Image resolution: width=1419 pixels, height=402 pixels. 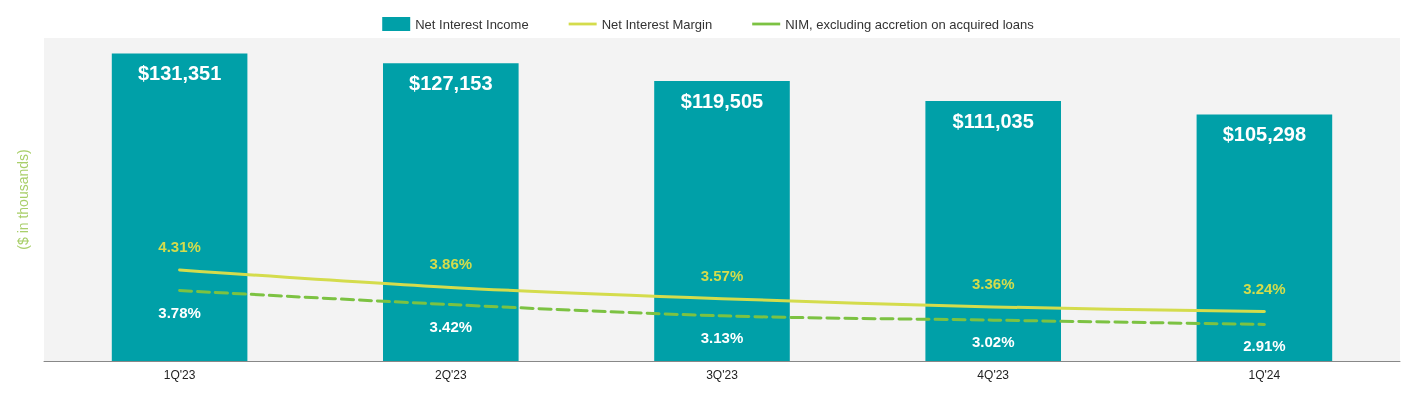 What do you see at coordinates (993, 375) in the screenshot?
I see `x-tick-label: 4Q'23` at bounding box center [993, 375].